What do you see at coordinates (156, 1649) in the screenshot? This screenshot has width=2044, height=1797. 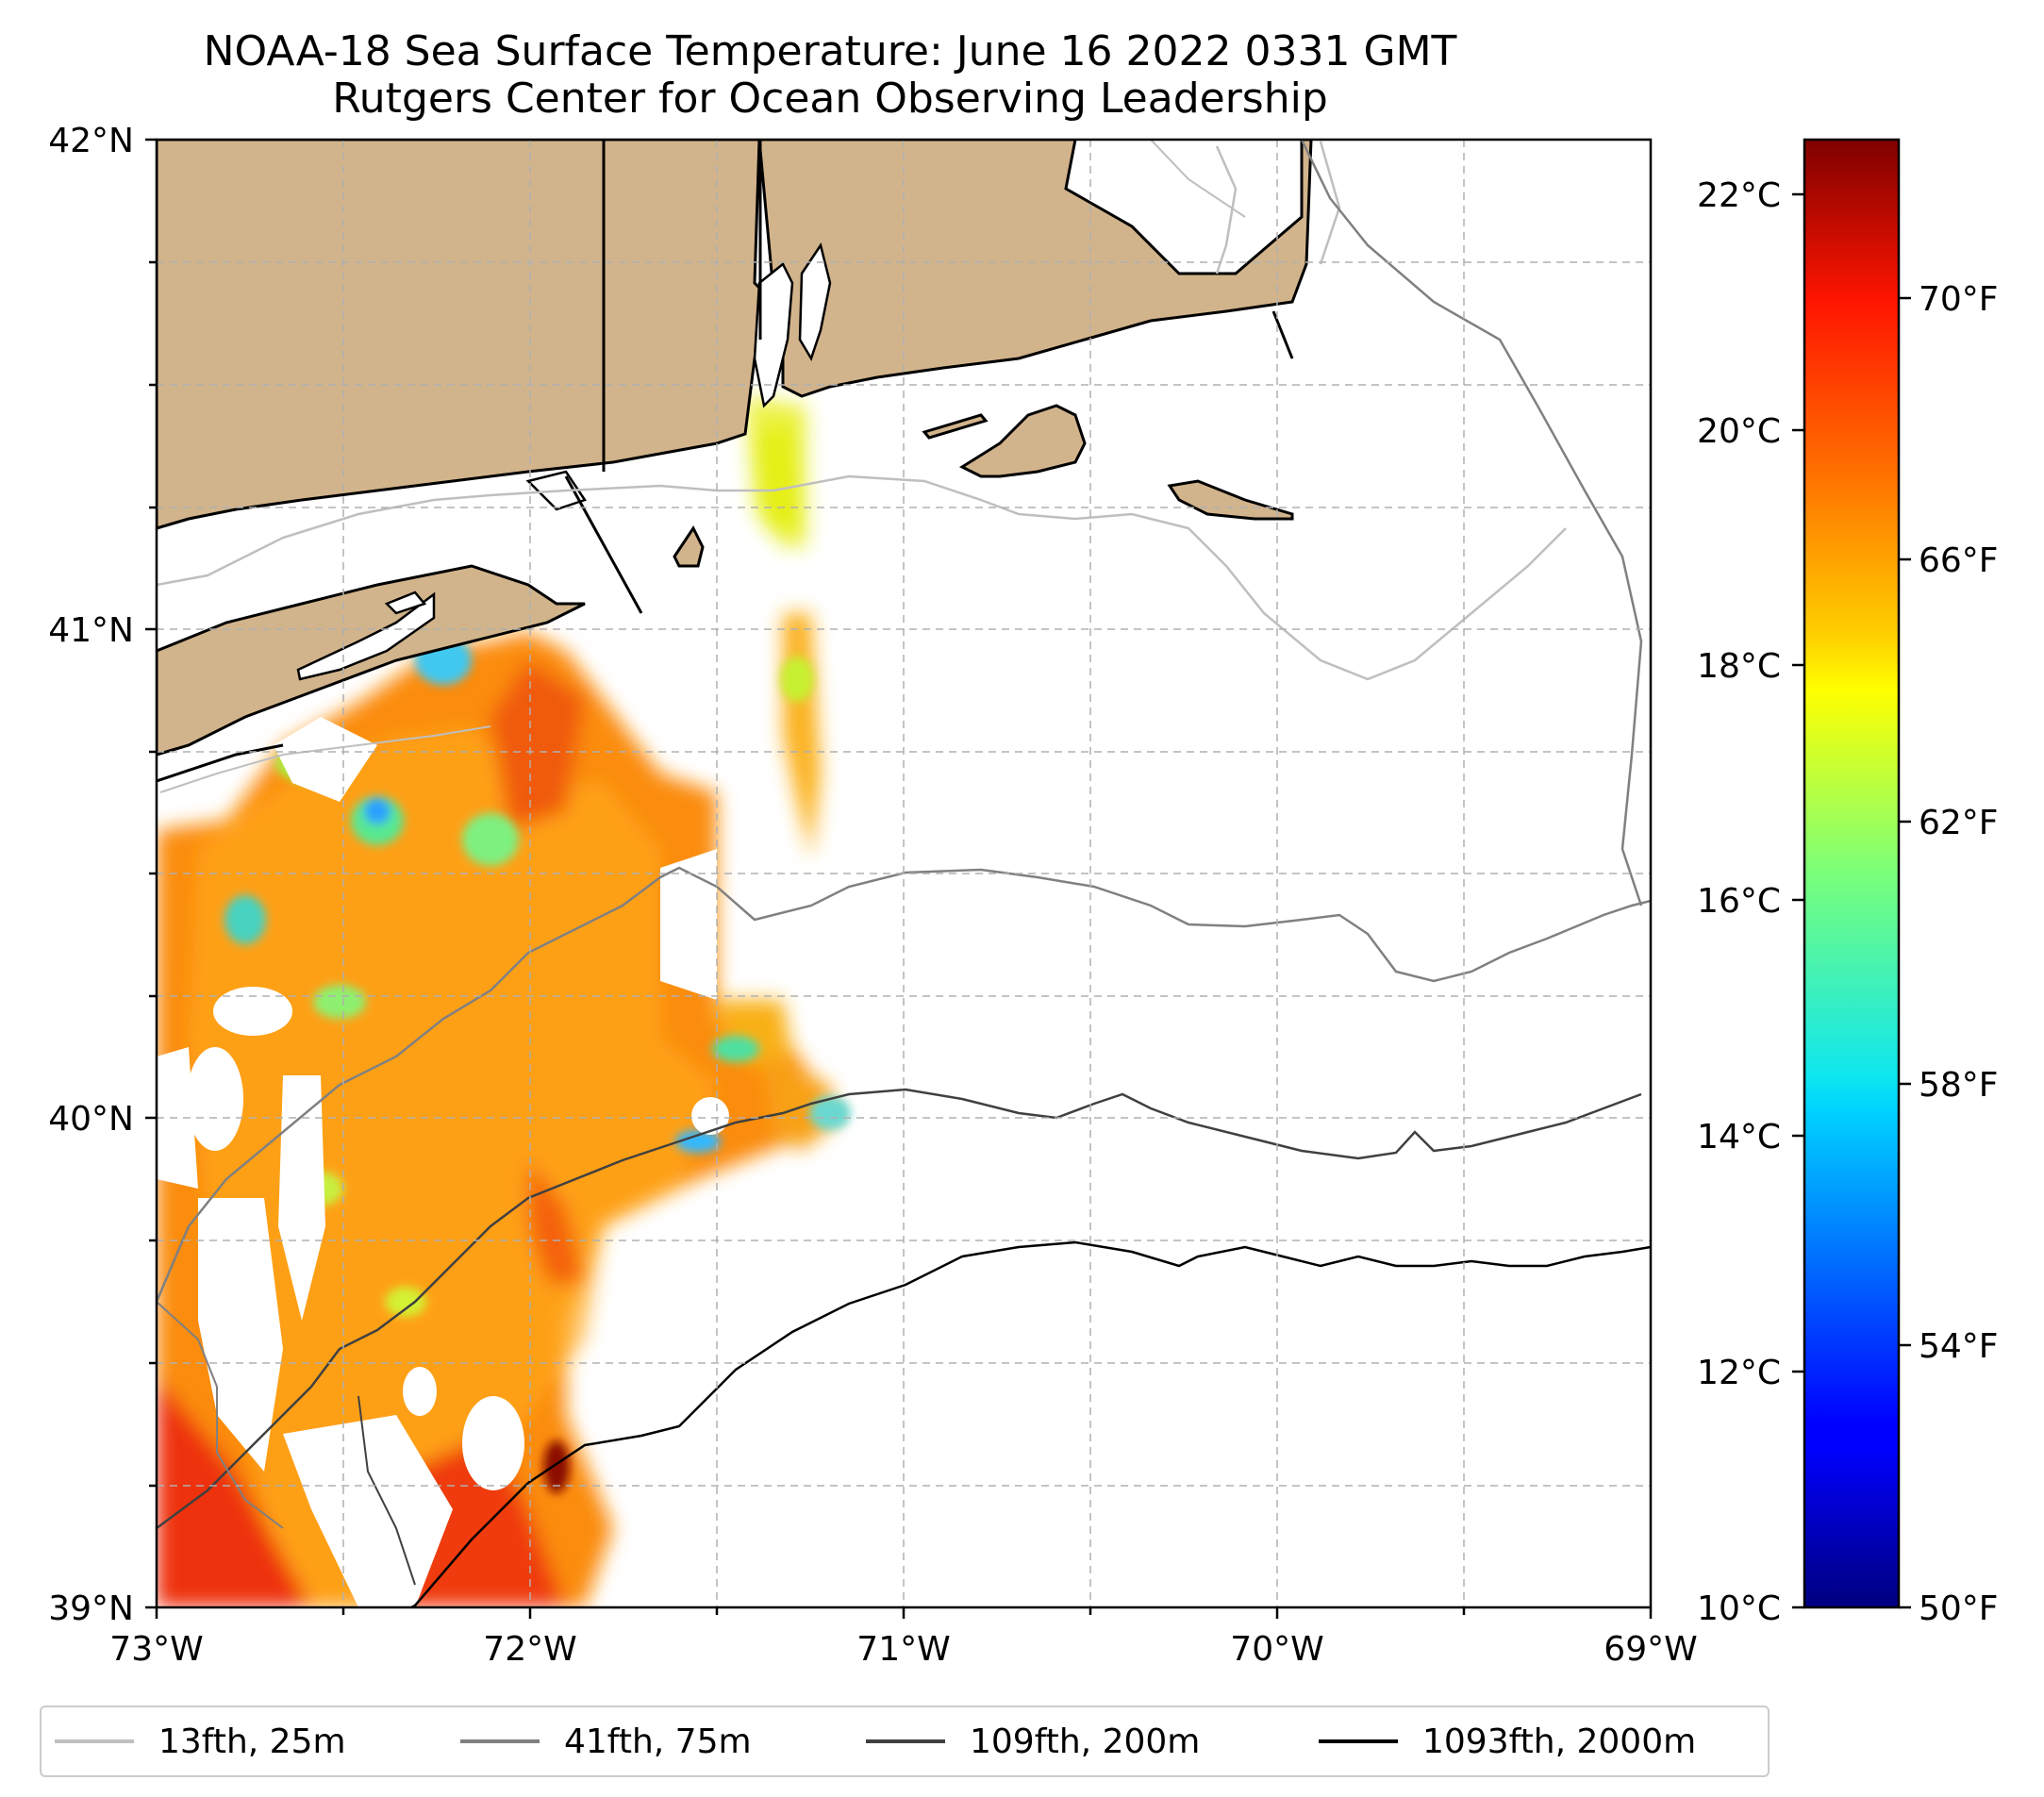 I see `lon-label-73: 73°W` at bounding box center [156, 1649].